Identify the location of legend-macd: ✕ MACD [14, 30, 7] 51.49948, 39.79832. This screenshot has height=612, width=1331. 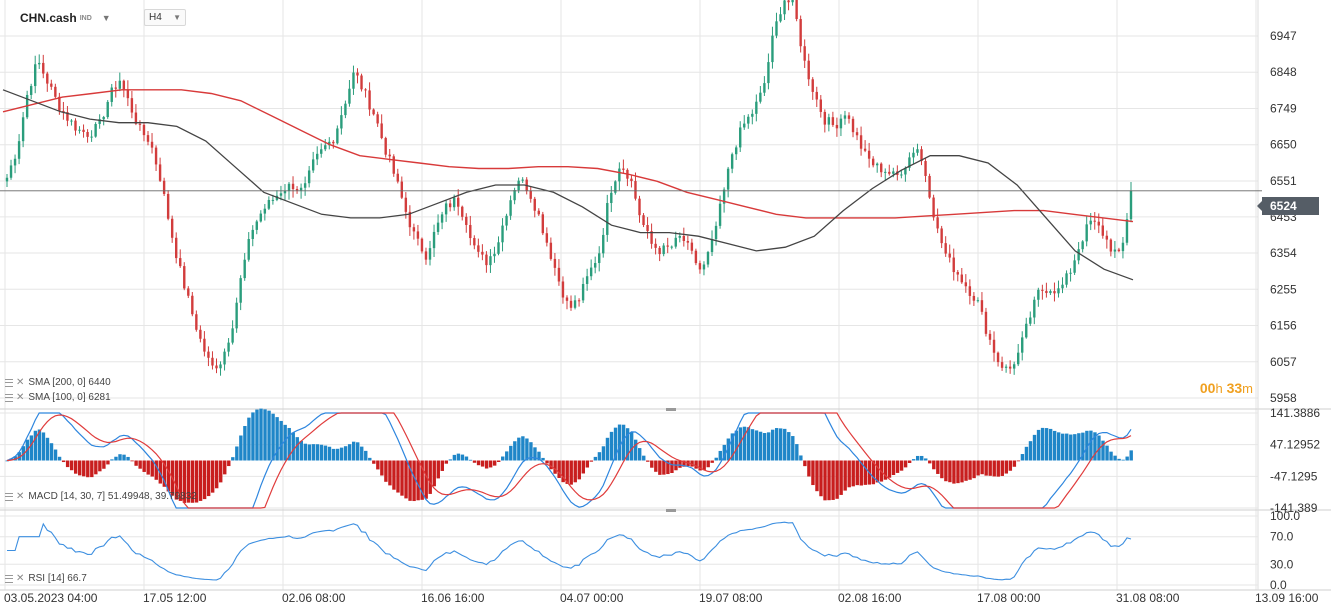
(101, 496).